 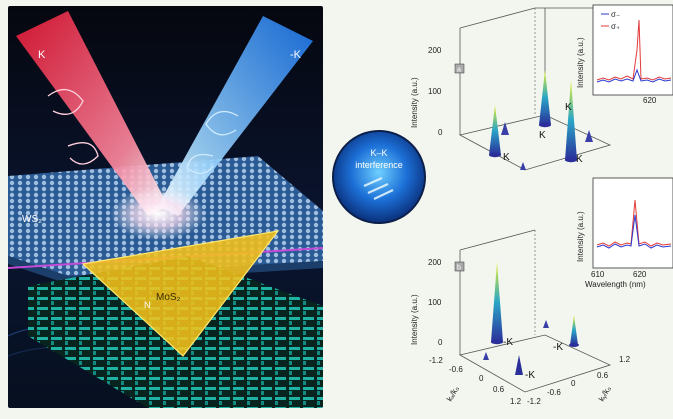 What do you see at coordinates (534, 401) in the screenshot?
I see `plot-bottom-y-tick: -1.2` at bounding box center [534, 401].